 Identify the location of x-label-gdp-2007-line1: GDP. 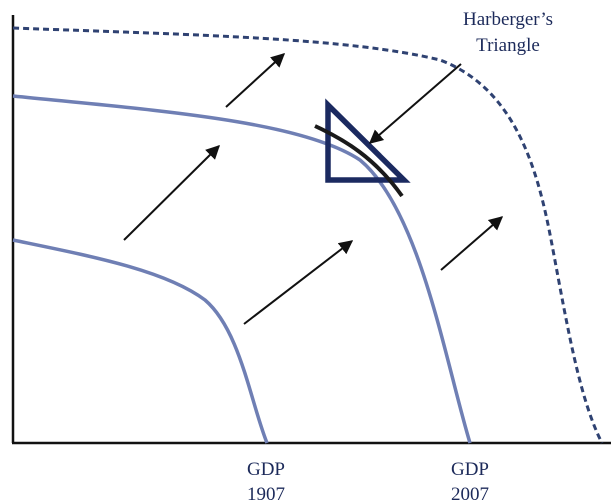
(470, 469).